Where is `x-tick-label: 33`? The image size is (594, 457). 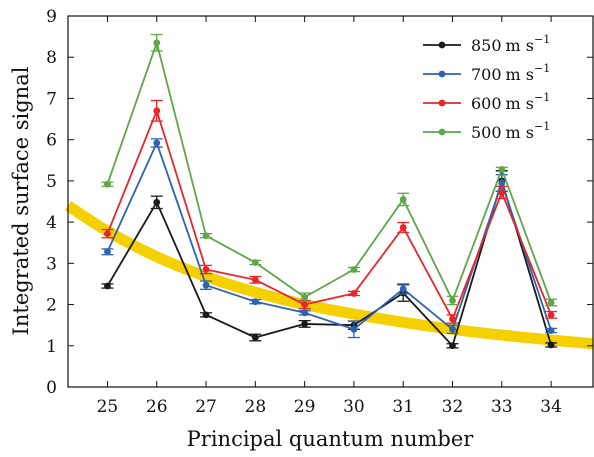
x-tick-label: 33 is located at coordinates (502, 407).